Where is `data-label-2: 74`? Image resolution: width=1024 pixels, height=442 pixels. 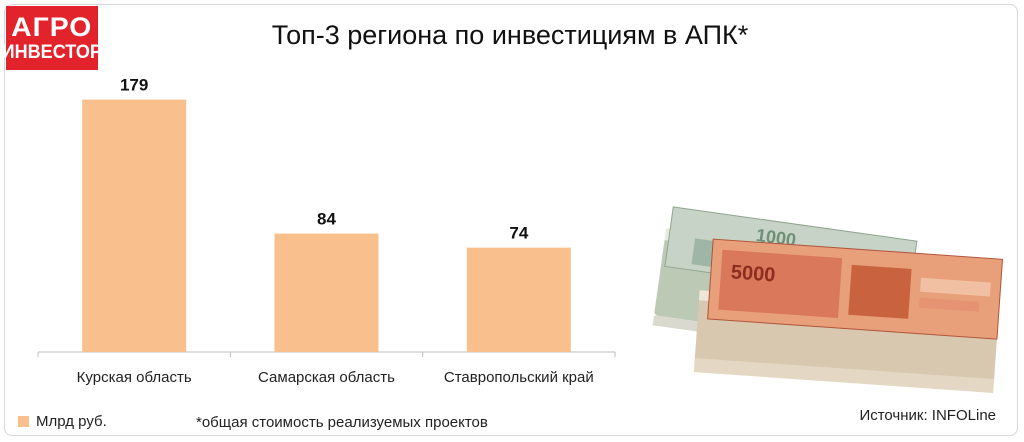
data-label-2: 74 is located at coordinates (518, 233).